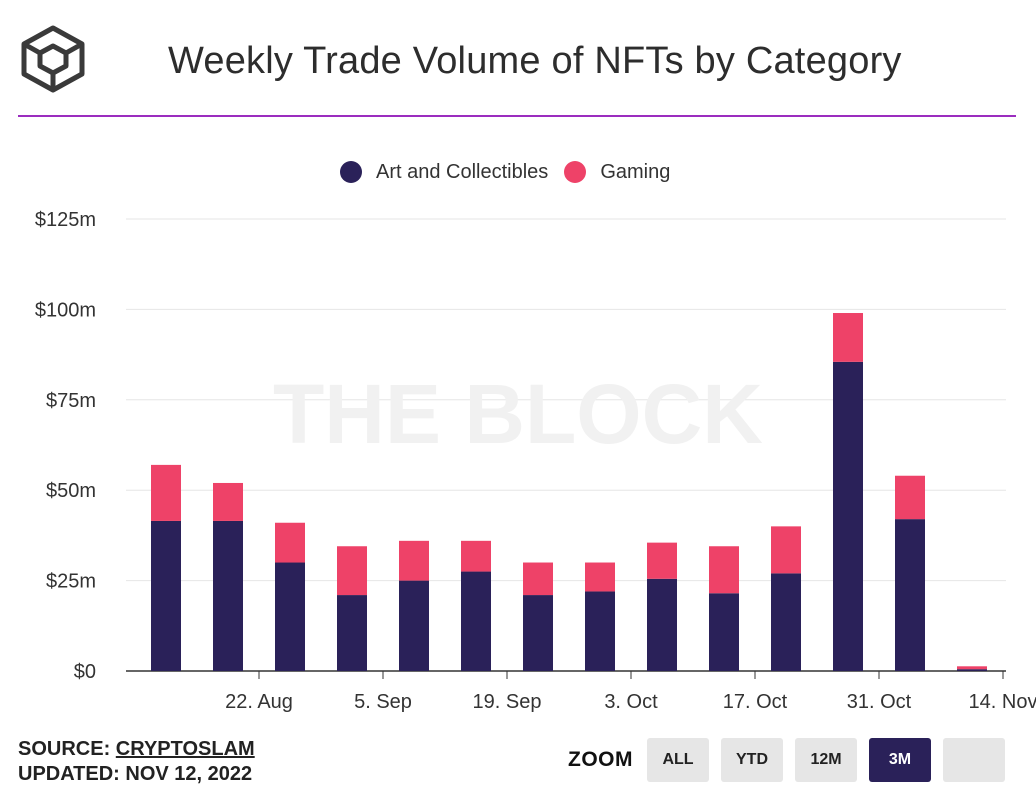  What do you see at coordinates (135, 774) in the screenshot?
I see `updated-date: UPDATED: NOV 12, 2022` at bounding box center [135, 774].